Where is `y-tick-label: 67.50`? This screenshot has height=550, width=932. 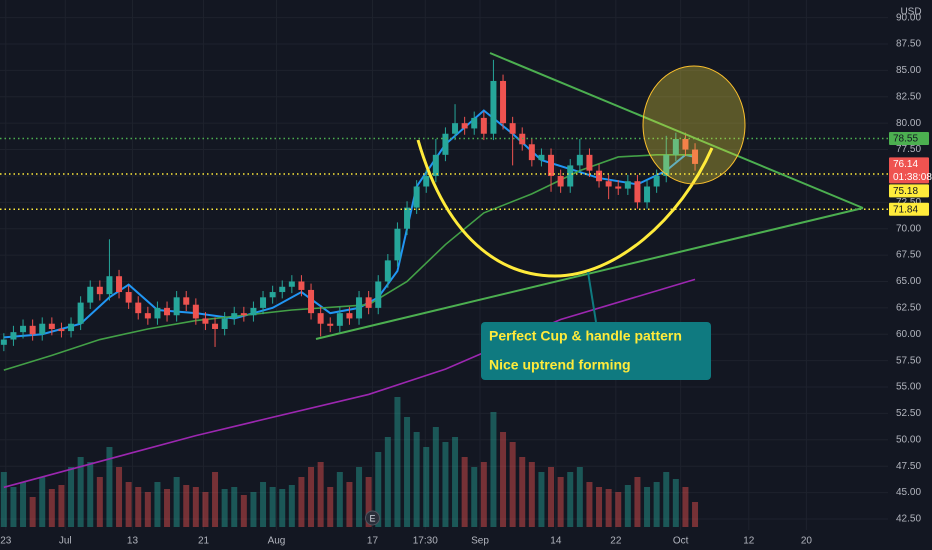 y-tick-label: 67.50 is located at coordinates (908, 255).